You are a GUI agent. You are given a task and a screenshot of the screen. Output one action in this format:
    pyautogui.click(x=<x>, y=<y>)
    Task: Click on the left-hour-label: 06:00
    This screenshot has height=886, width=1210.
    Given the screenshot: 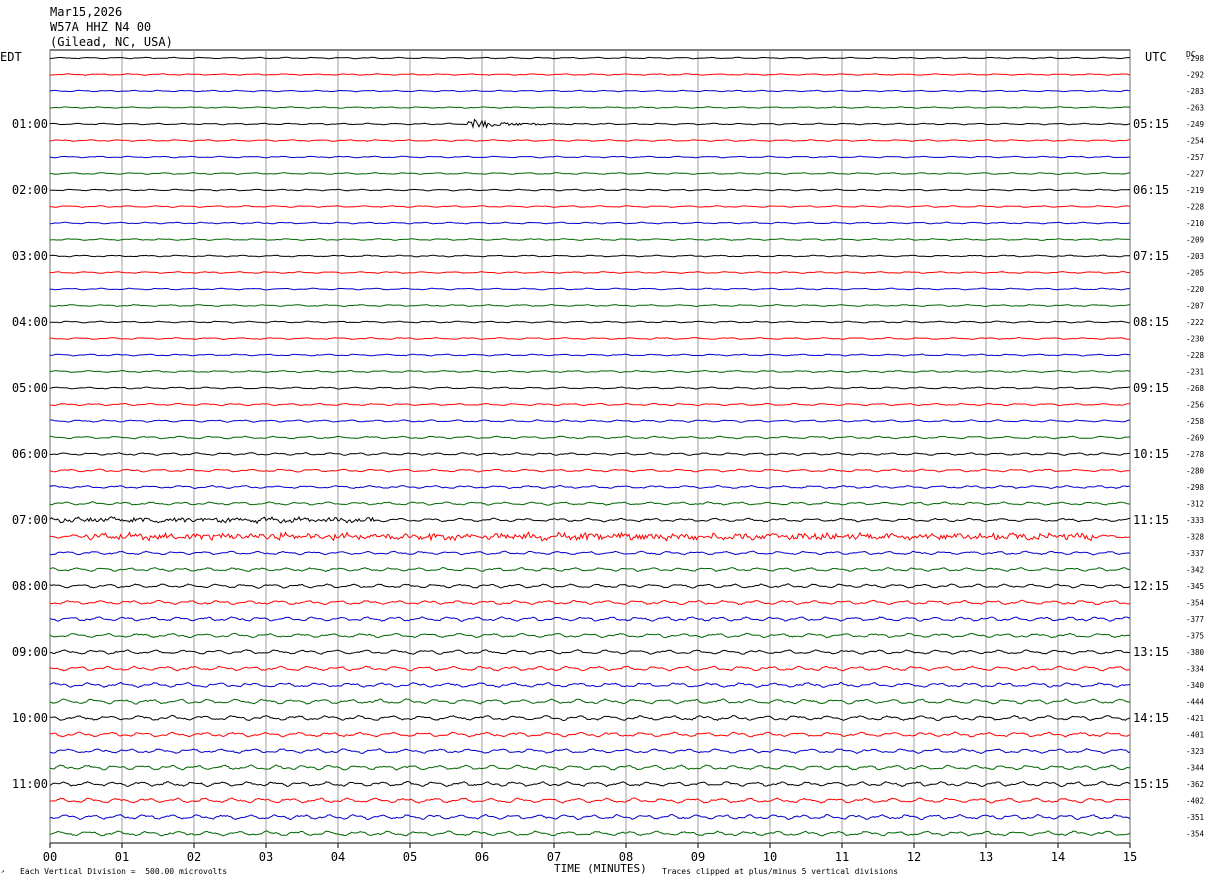 What is the action you would take?
    pyautogui.click(x=30, y=454)
    